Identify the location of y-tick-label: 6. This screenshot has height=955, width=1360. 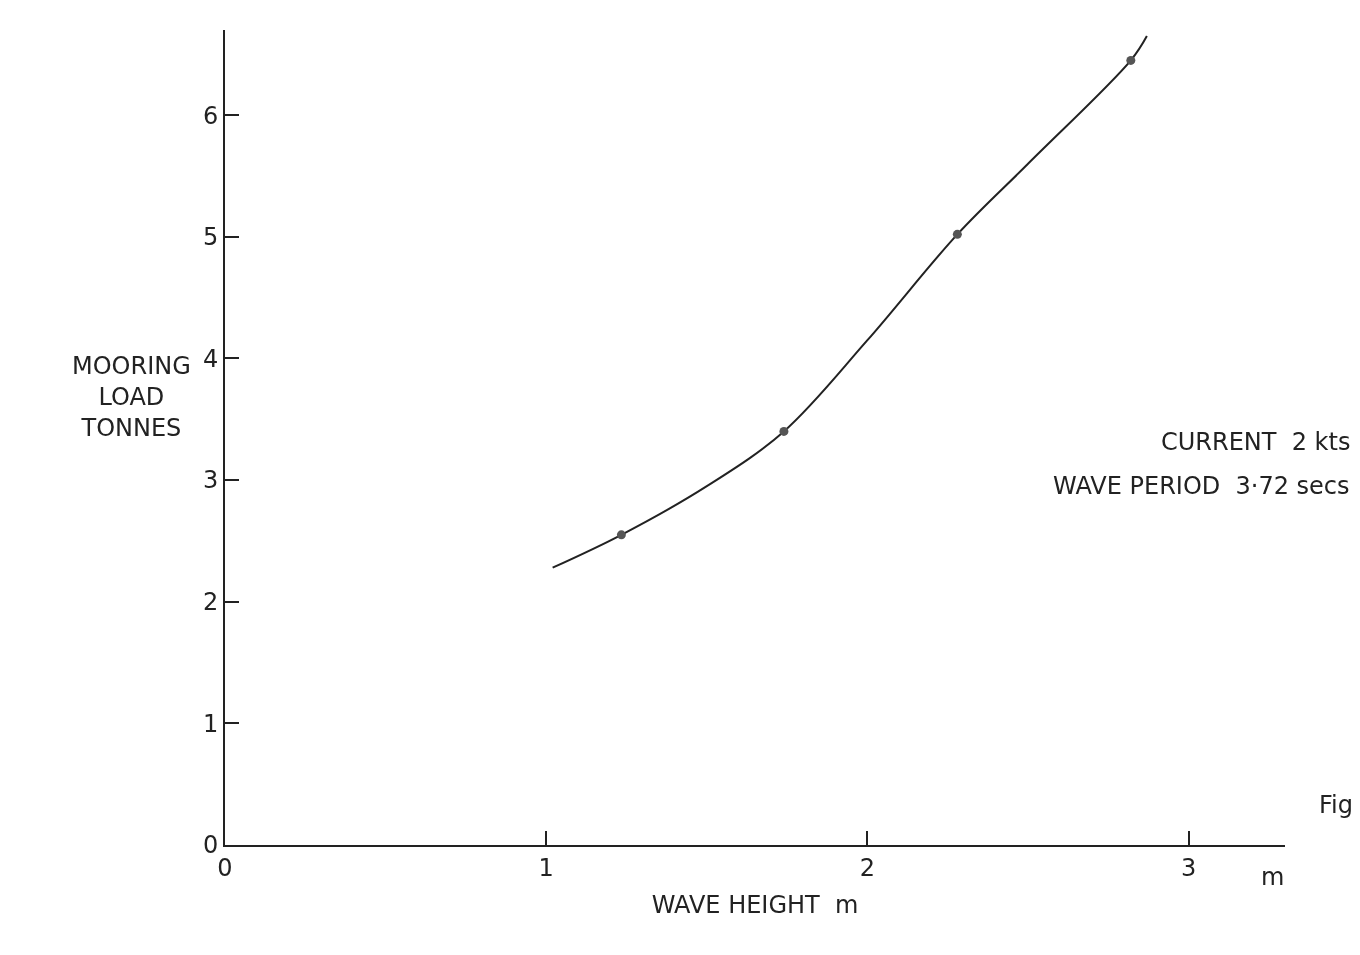
(210, 115).